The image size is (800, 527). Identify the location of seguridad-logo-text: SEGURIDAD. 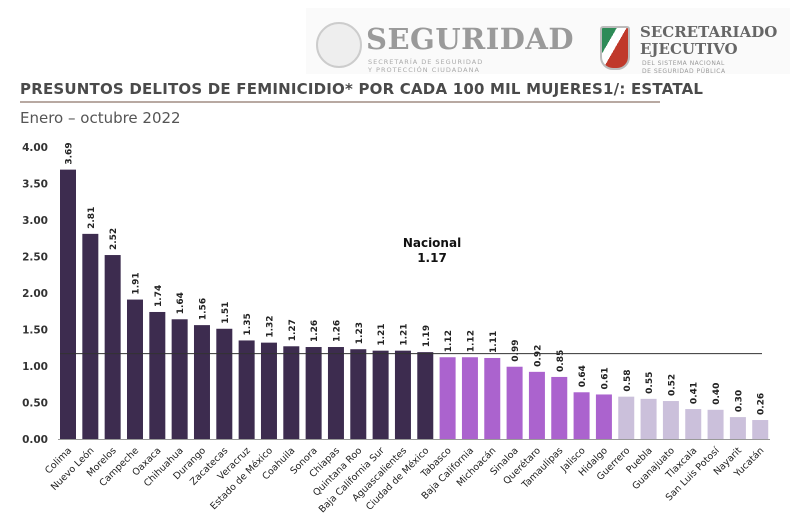
(470, 39).